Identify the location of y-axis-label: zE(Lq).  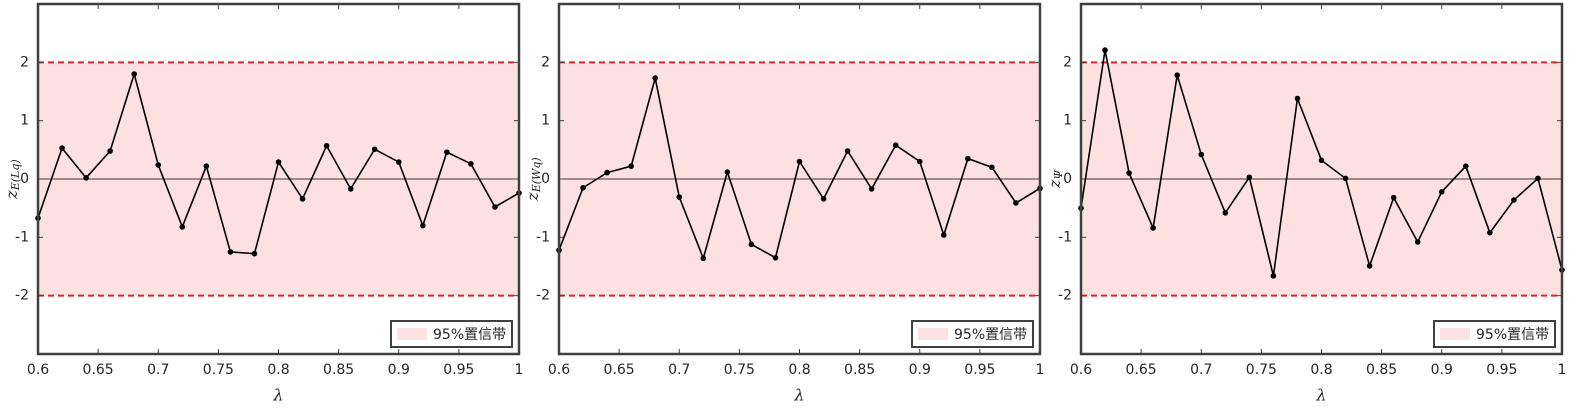
(12, 179).